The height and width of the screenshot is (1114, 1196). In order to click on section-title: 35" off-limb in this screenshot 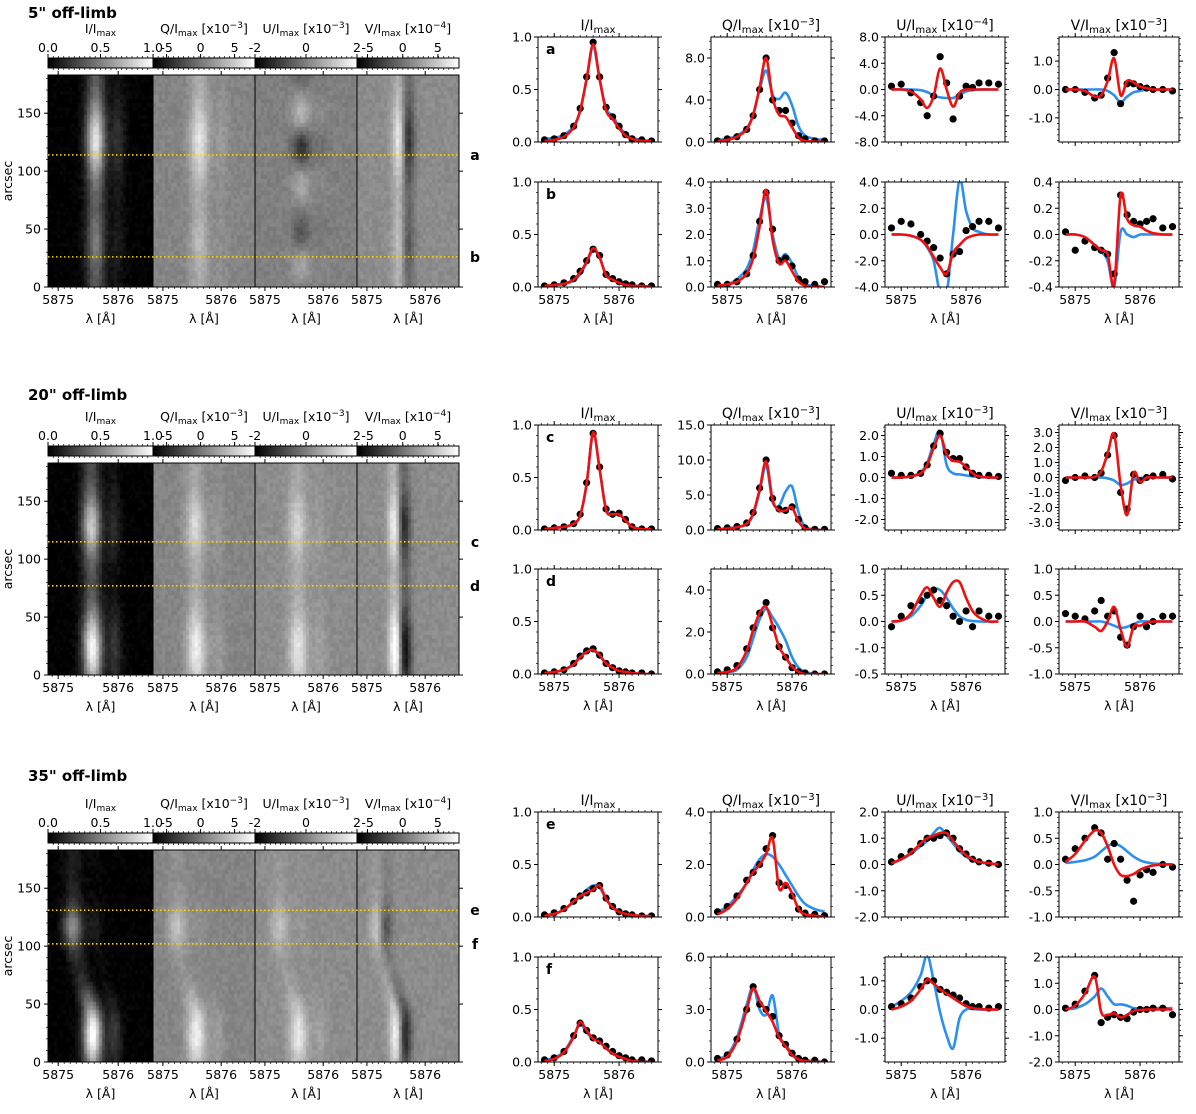, I will do `click(78, 776)`.